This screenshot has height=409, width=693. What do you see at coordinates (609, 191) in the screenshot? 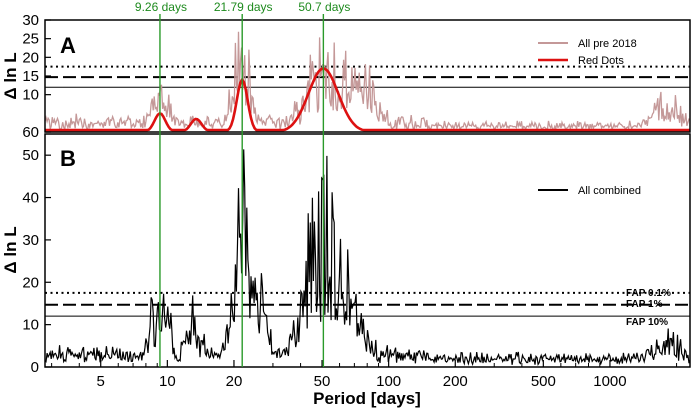
I see `legend-label-all-combined: All combined` at bounding box center [609, 191].